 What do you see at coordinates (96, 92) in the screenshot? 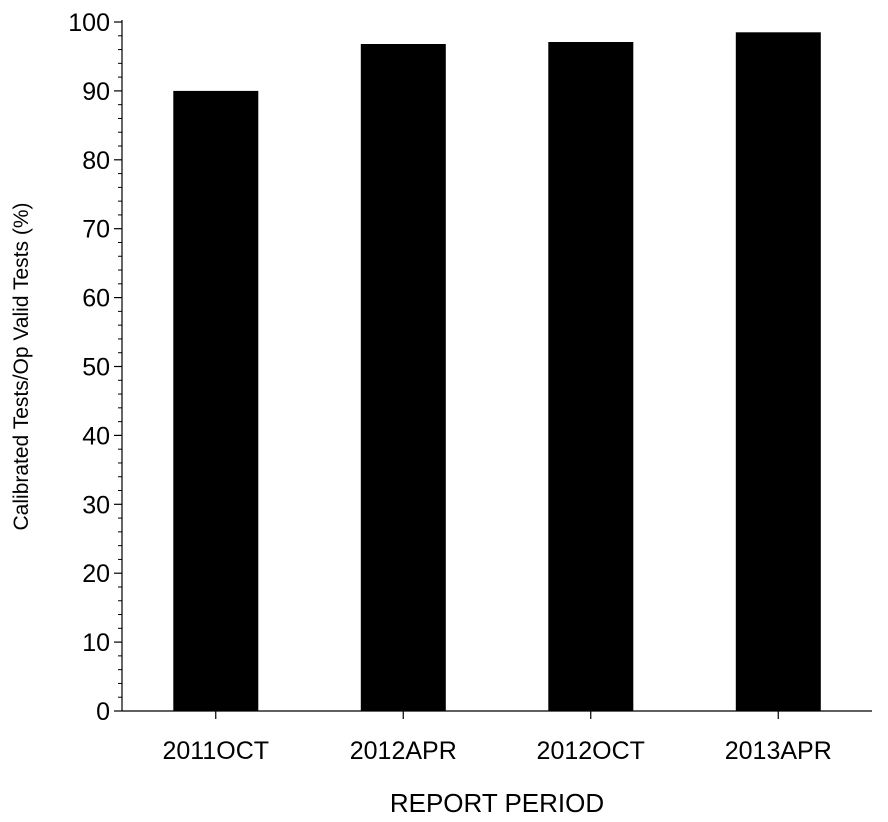
I see `y-tick-label: 90` at bounding box center [96, 92].